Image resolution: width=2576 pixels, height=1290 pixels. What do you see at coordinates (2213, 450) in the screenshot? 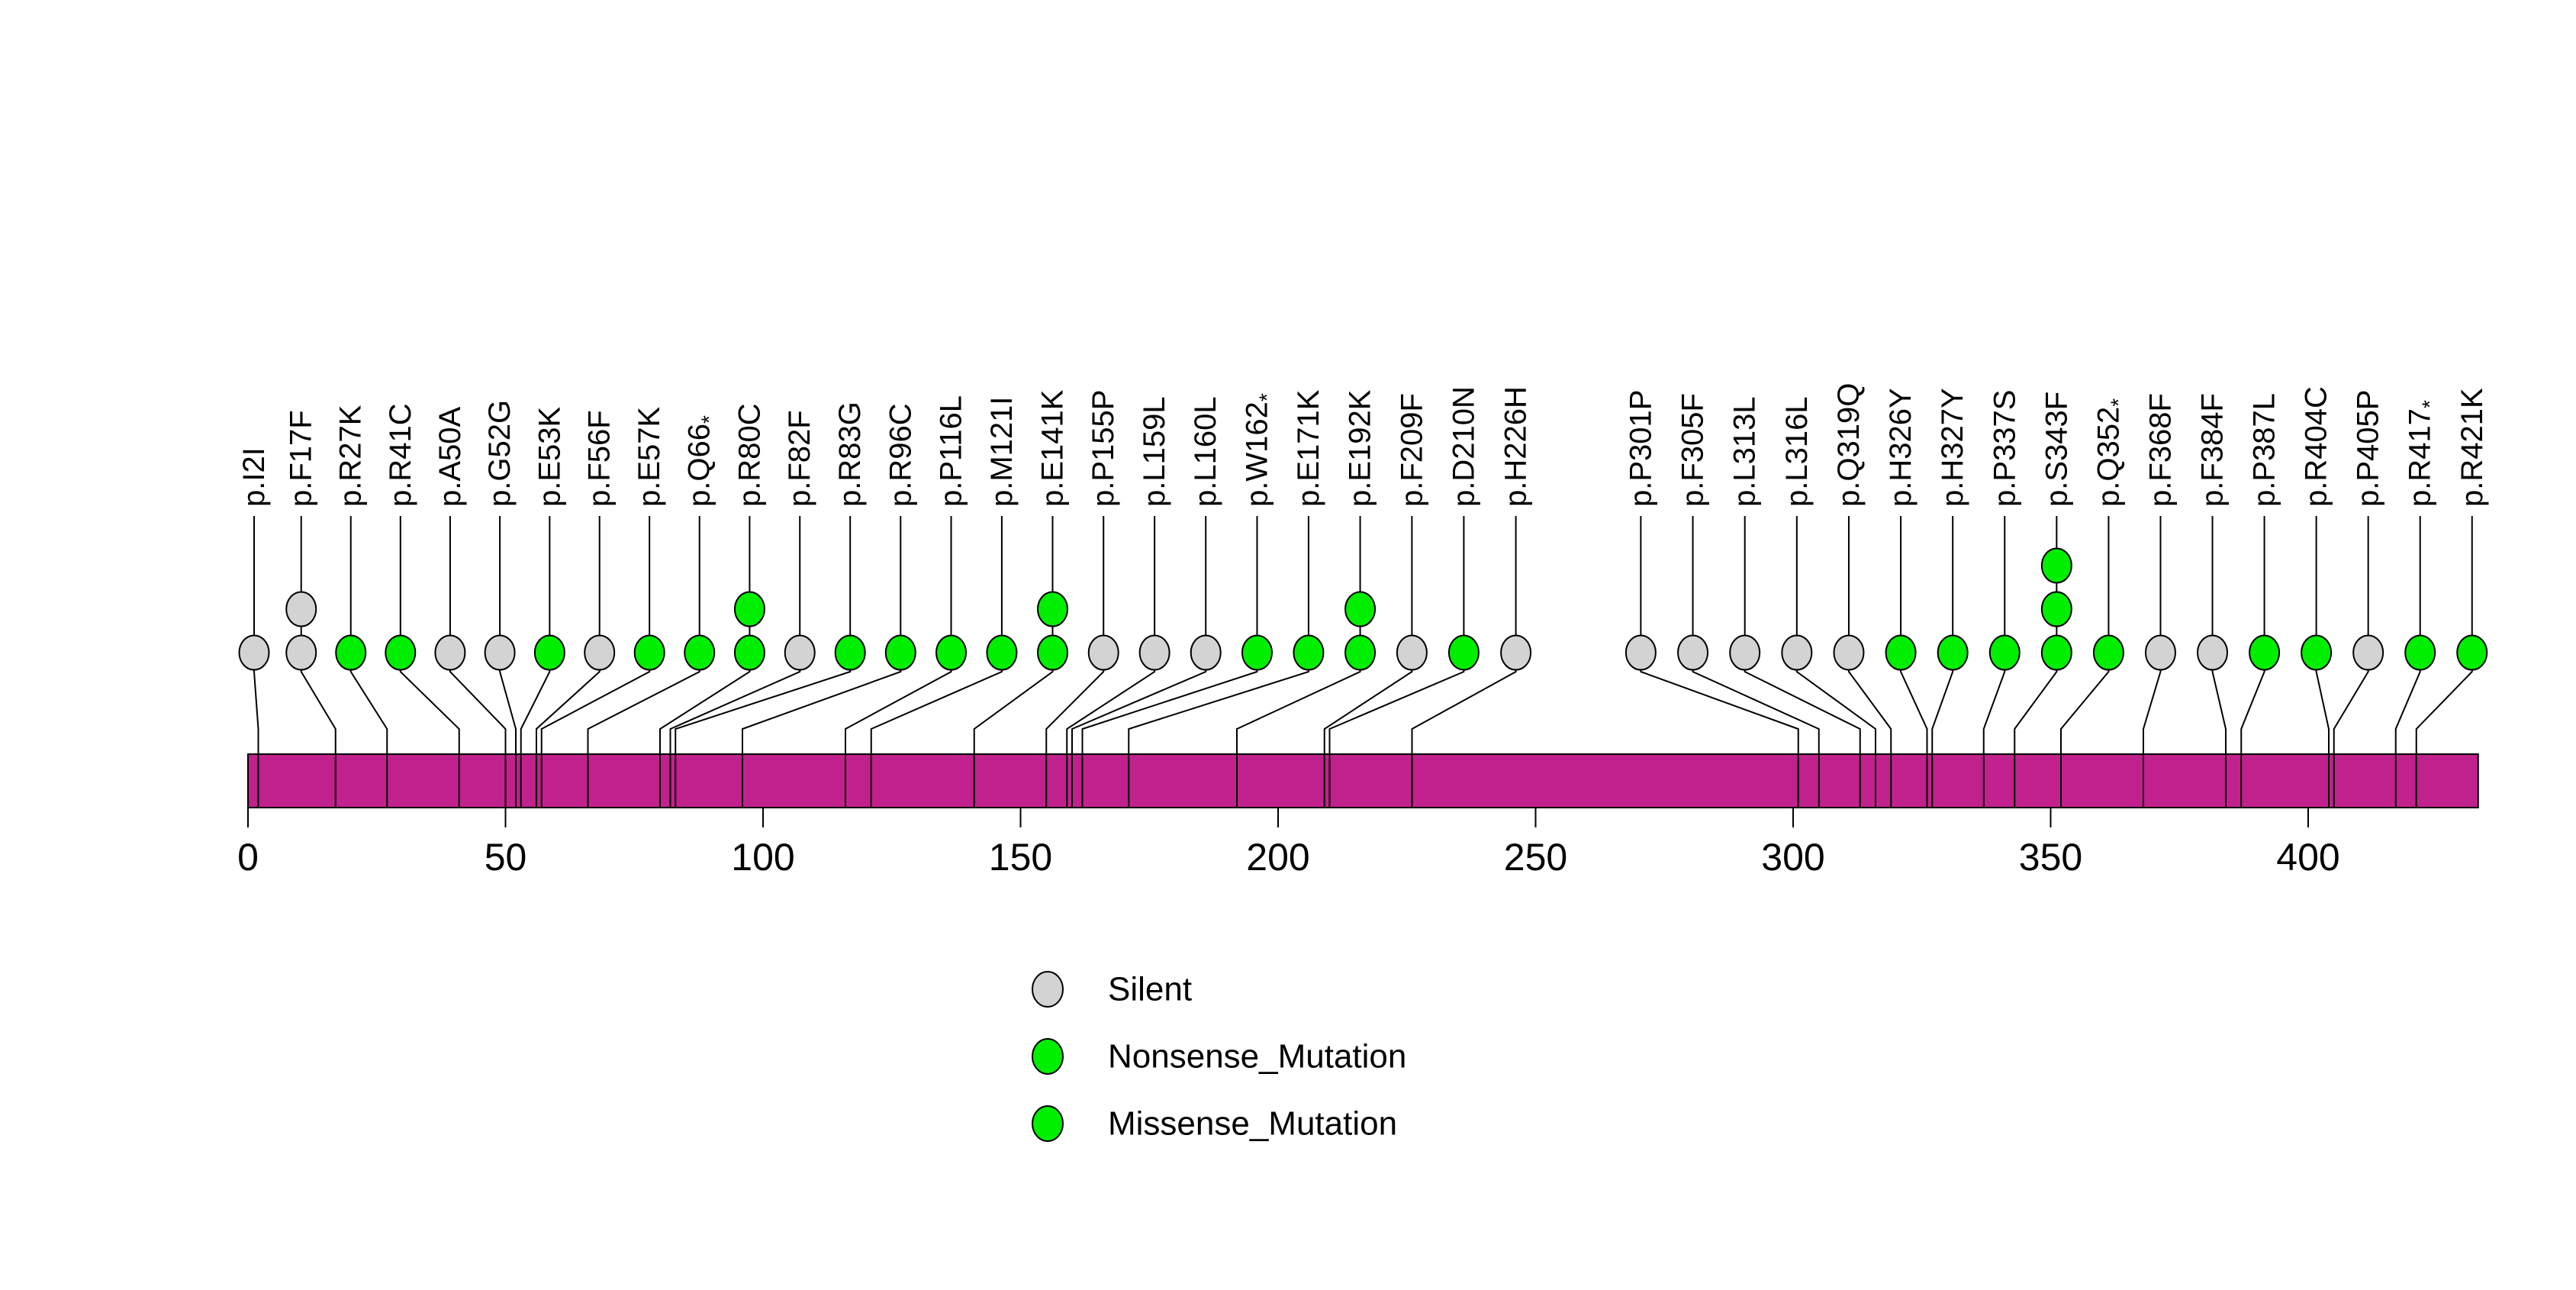
I see `mutation-label: p.F384F` at bounding box center [2213, 450].